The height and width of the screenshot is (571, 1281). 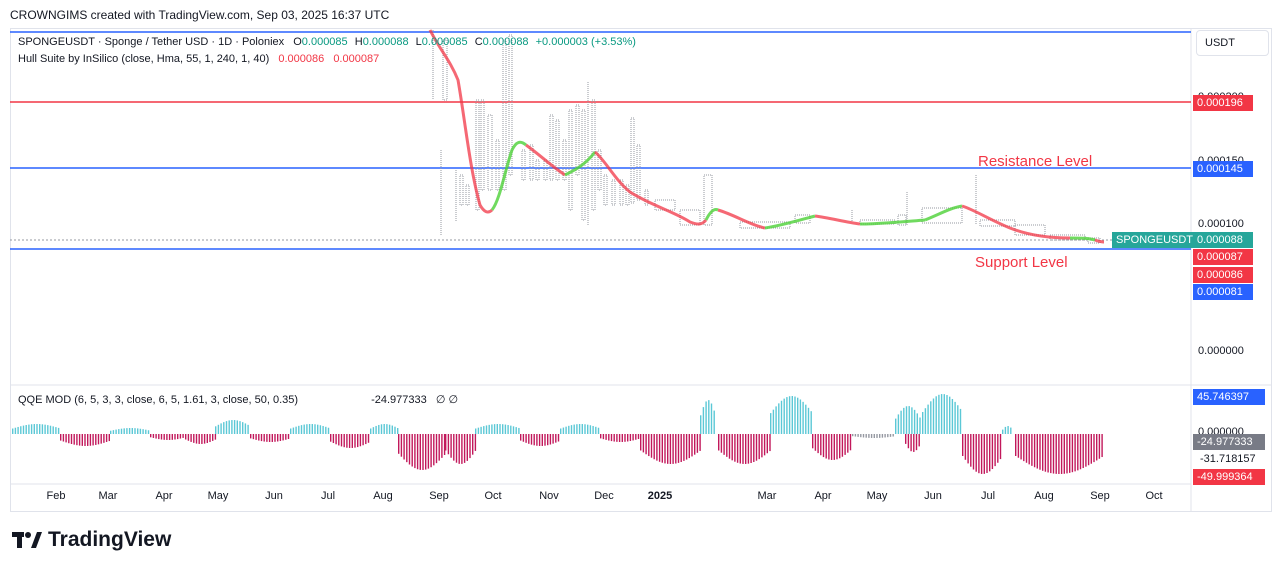 I want to click on tradingview-logo: TradingView, so click(x=91, y=540).